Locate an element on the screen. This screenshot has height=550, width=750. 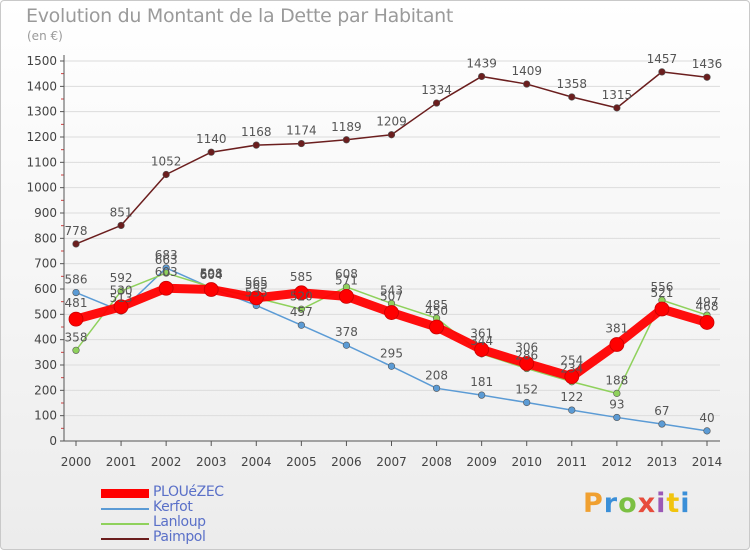
data-label-kerfot: 208 is located at coordinates (436, 375).